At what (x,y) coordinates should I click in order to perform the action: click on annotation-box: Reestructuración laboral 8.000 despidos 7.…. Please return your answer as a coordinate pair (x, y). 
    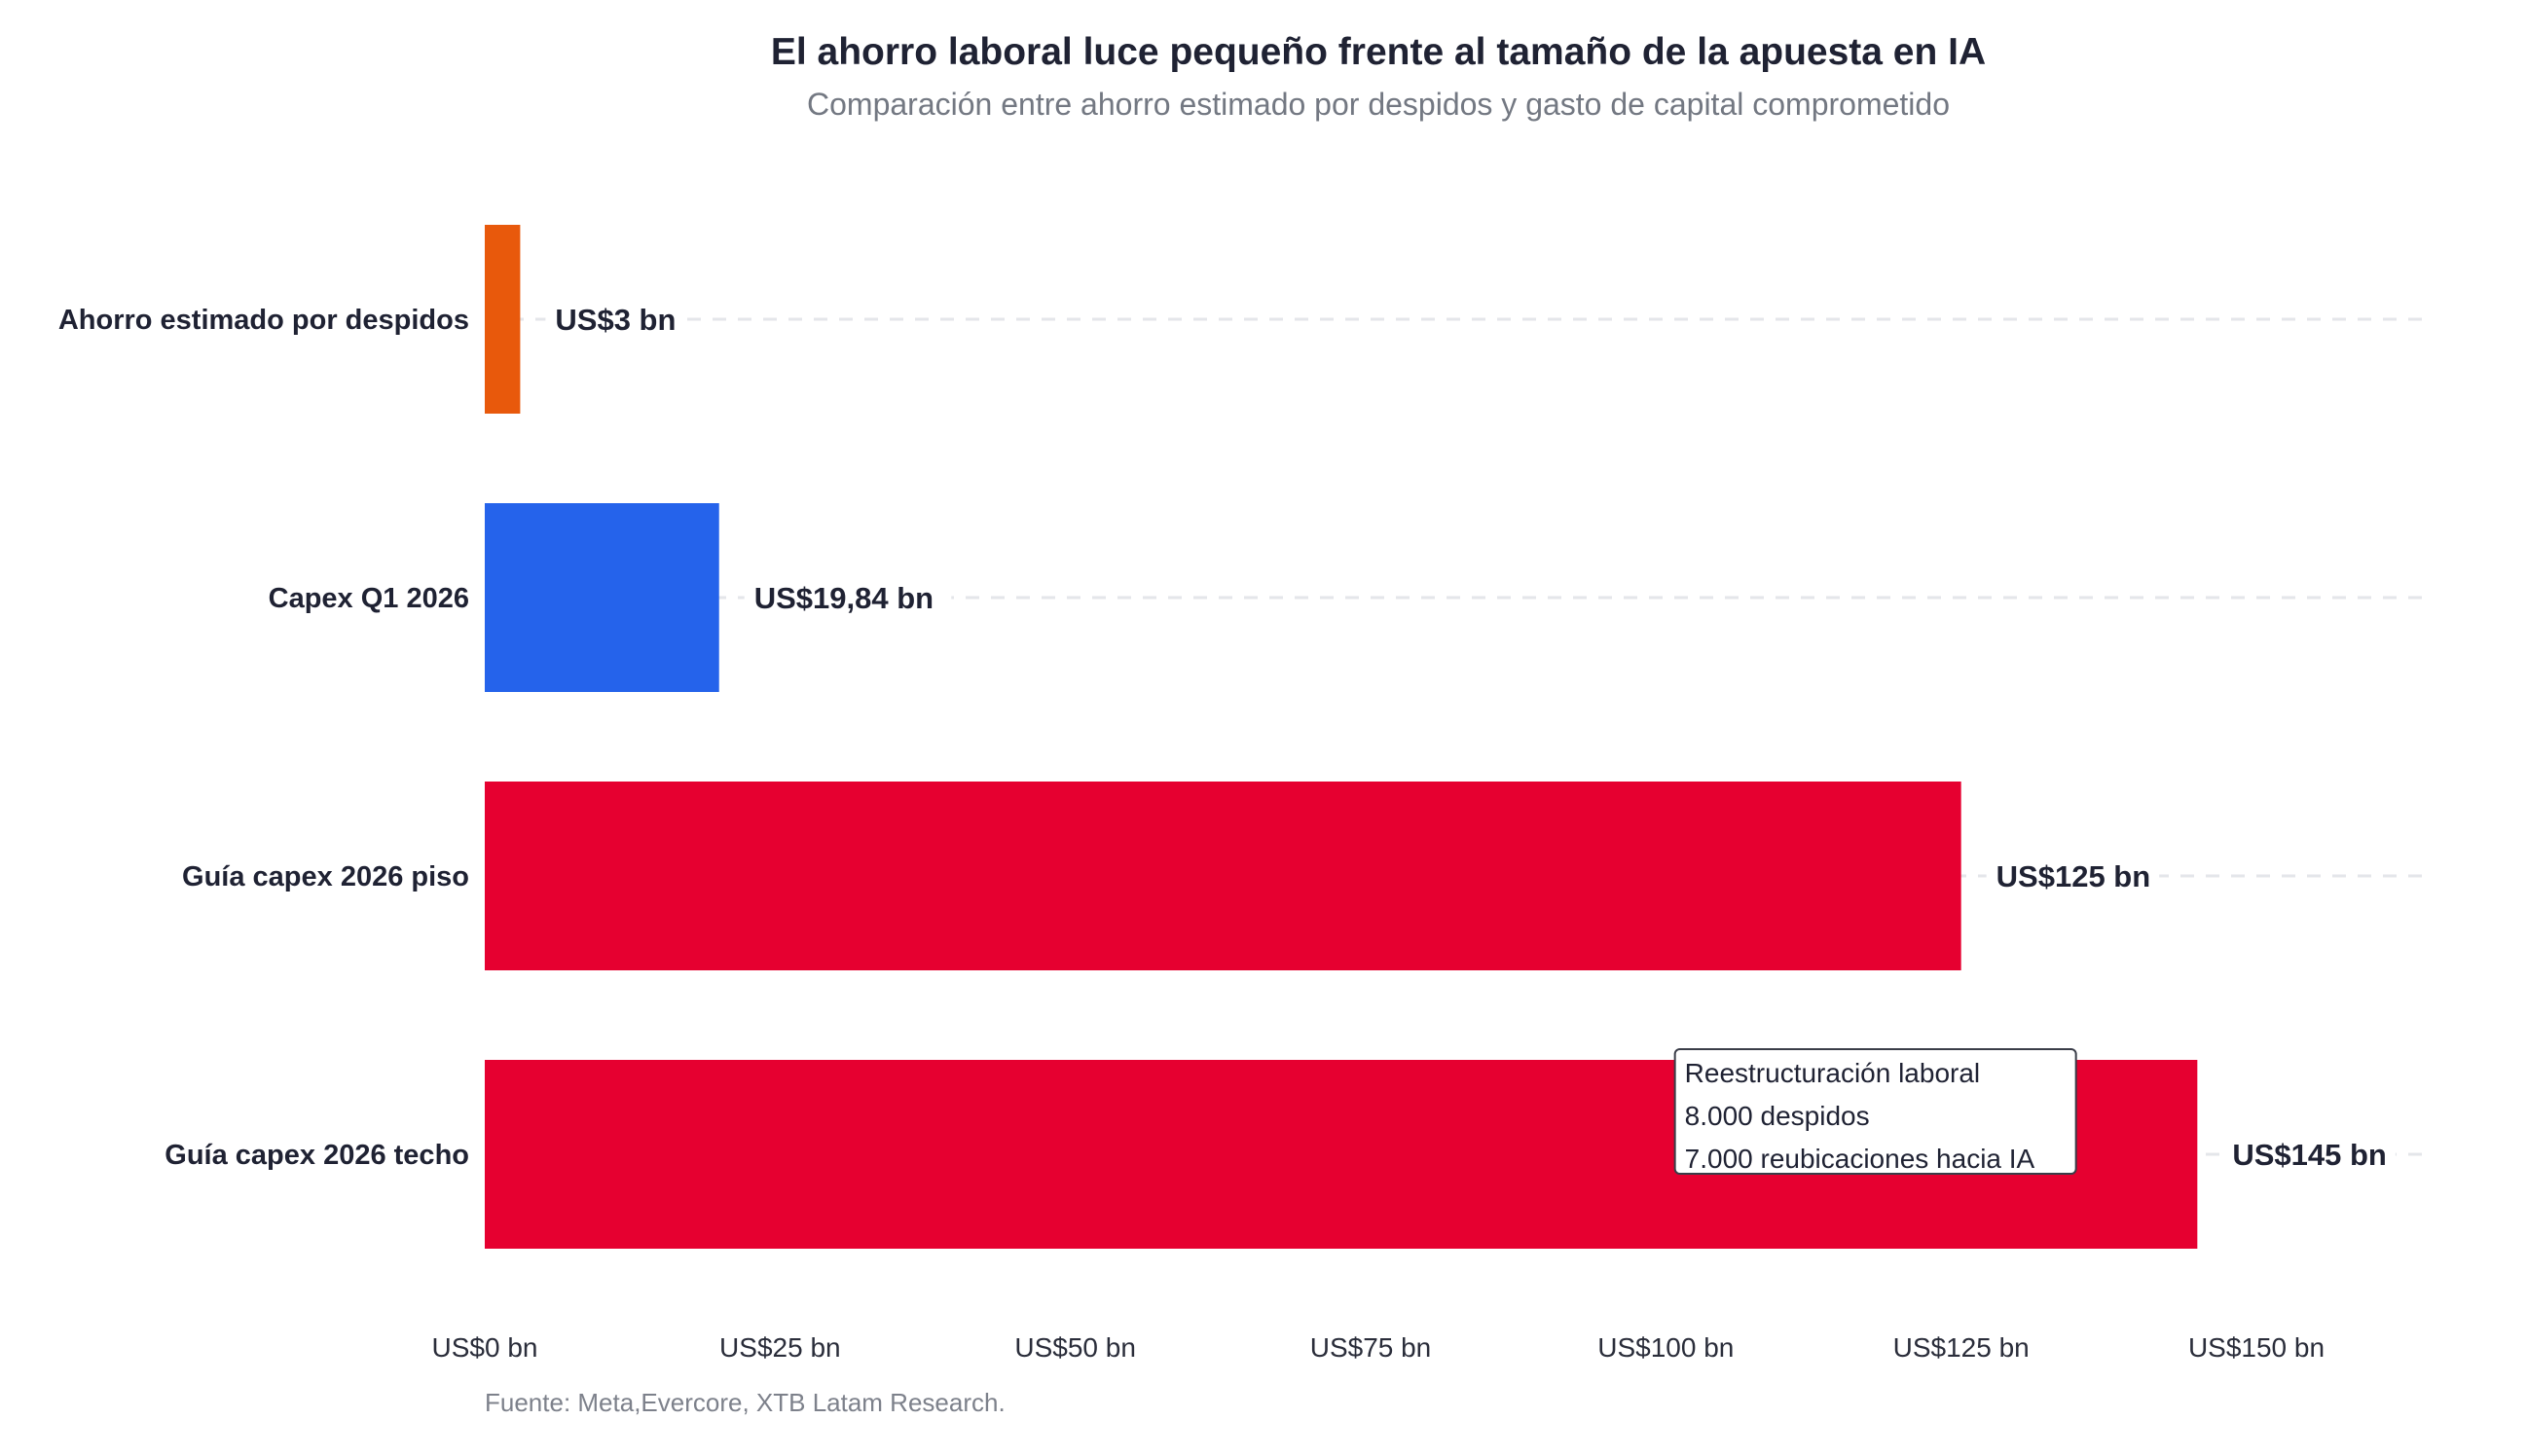
    Looking at the image, I should click on (1875, 1111).